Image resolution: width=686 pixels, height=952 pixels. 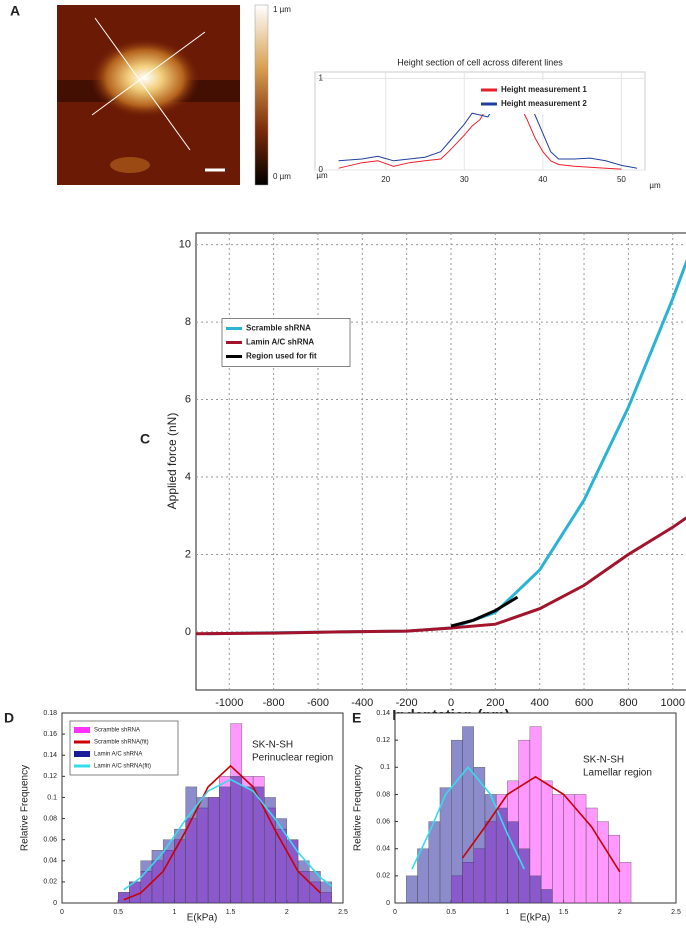 What do you see at coordinates (628, 703) in the screenshot?
I see `x-tick-label: 800` at bounding box center [628, 703].